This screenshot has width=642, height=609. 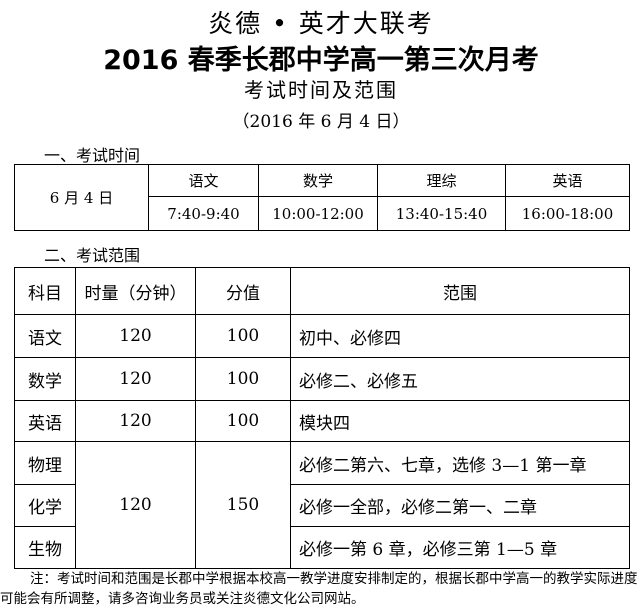 I want to click on table-row: 数学 120 100 必修二、必修五, so click(x=322, y=379).